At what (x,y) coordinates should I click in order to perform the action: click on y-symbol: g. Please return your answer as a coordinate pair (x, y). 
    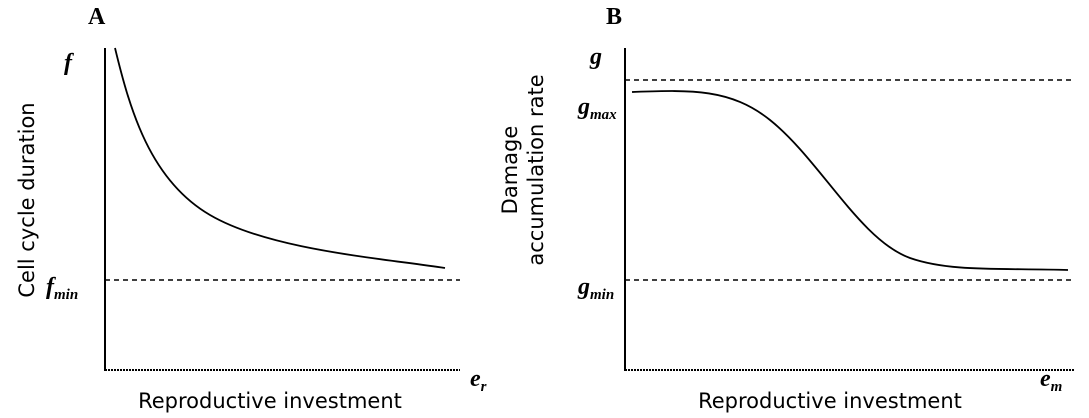
    Looking at the image, I should click on (595, 57).